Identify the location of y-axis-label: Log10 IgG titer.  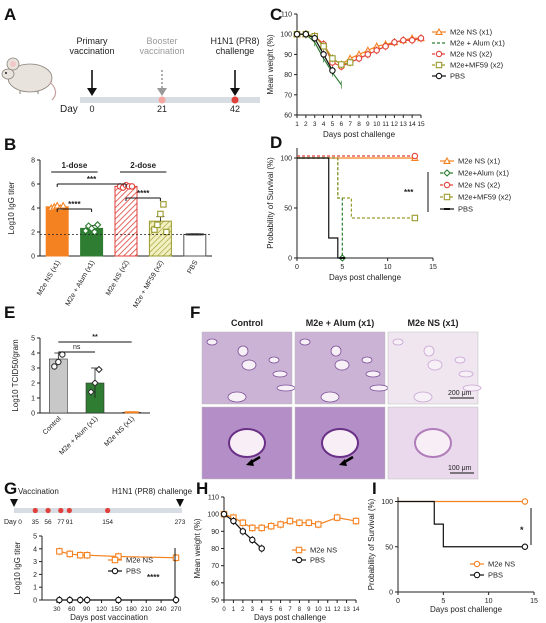
(17, 567).